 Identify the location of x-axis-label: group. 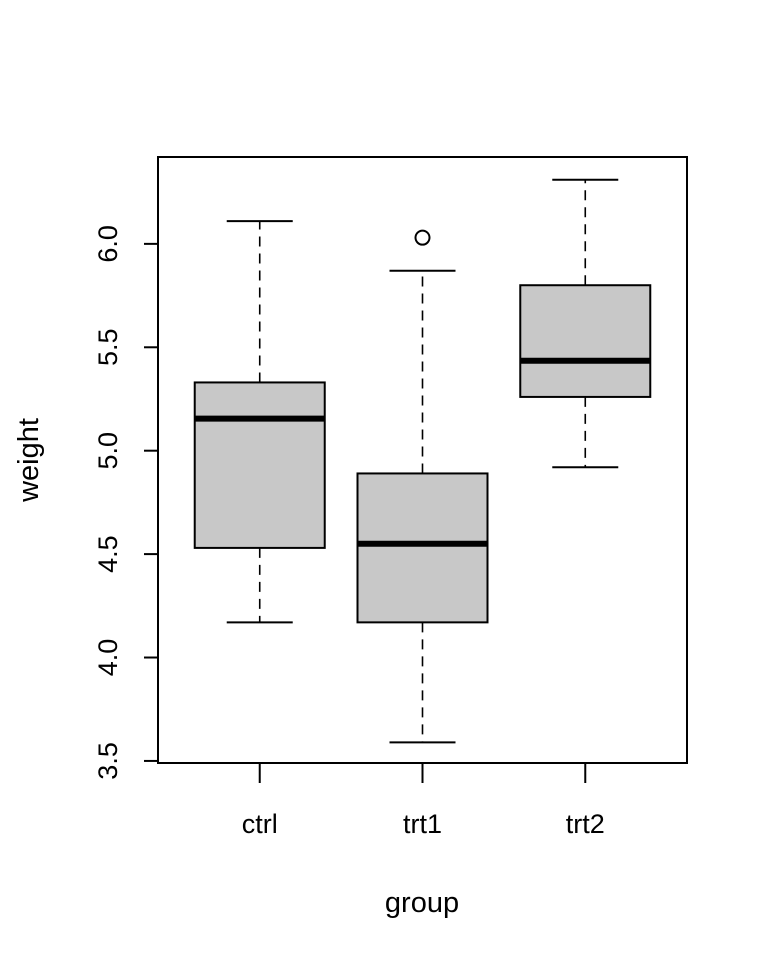
(422, 903).